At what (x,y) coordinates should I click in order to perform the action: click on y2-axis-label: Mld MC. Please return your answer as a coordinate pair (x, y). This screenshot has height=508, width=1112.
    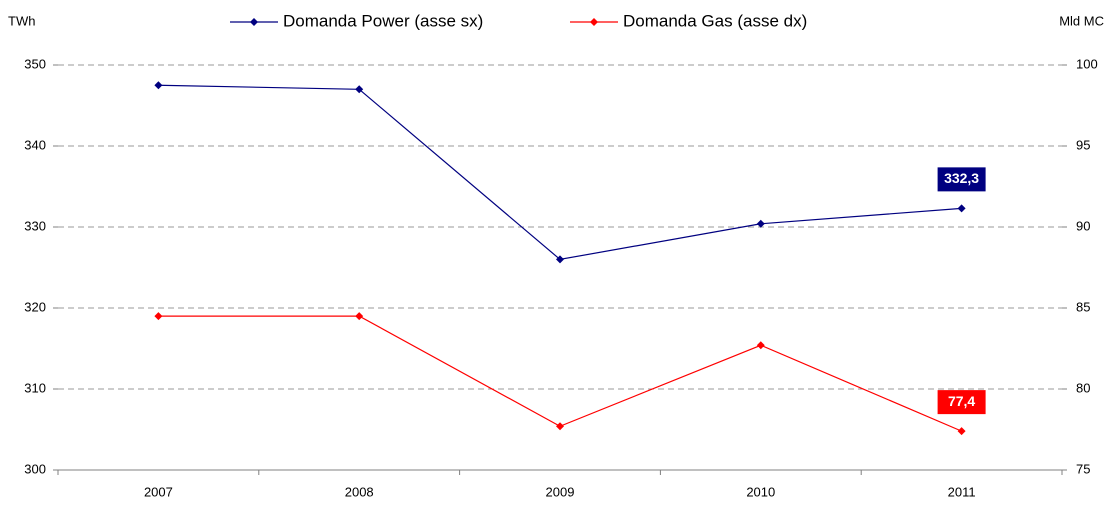
    Looking at the image, I should click on (1081, 20).